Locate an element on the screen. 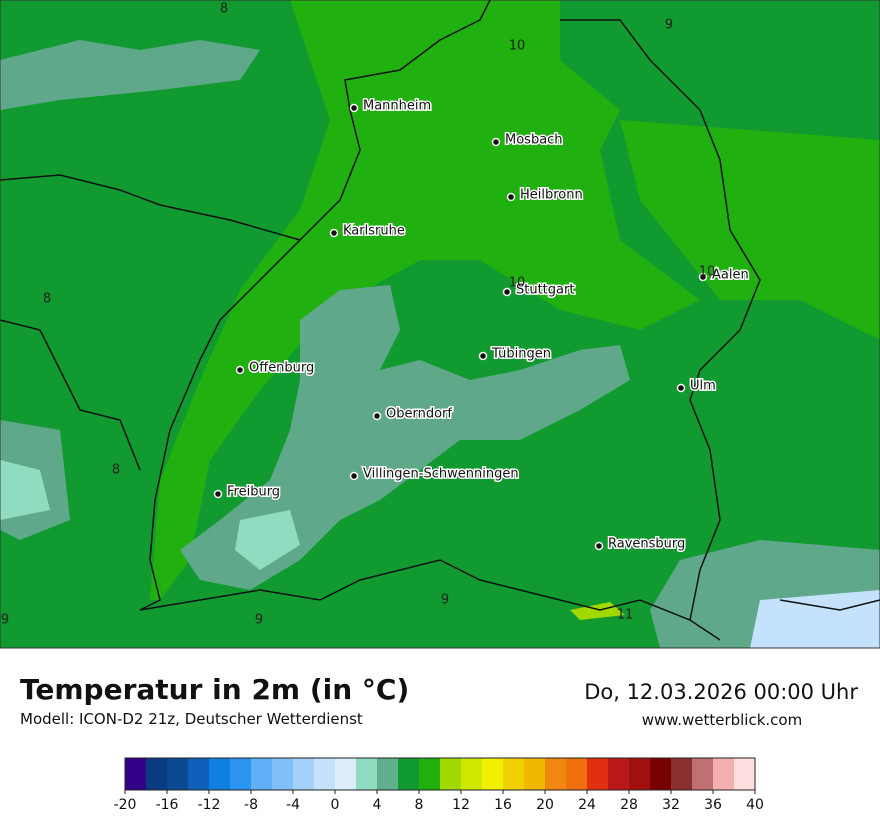 The image size is (880, 830). colorbar-tick-label: 8 is located at coordinates (419, 805).